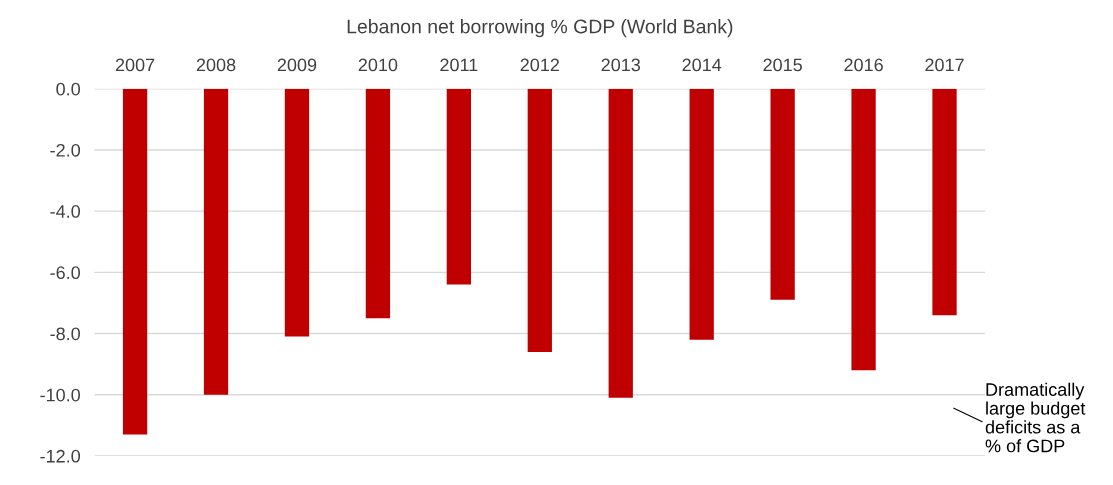  What do you see at coordinates (539, 65) in the screenshot?
I see `x-tick-label: 2012` at bounding box center [539, 65].